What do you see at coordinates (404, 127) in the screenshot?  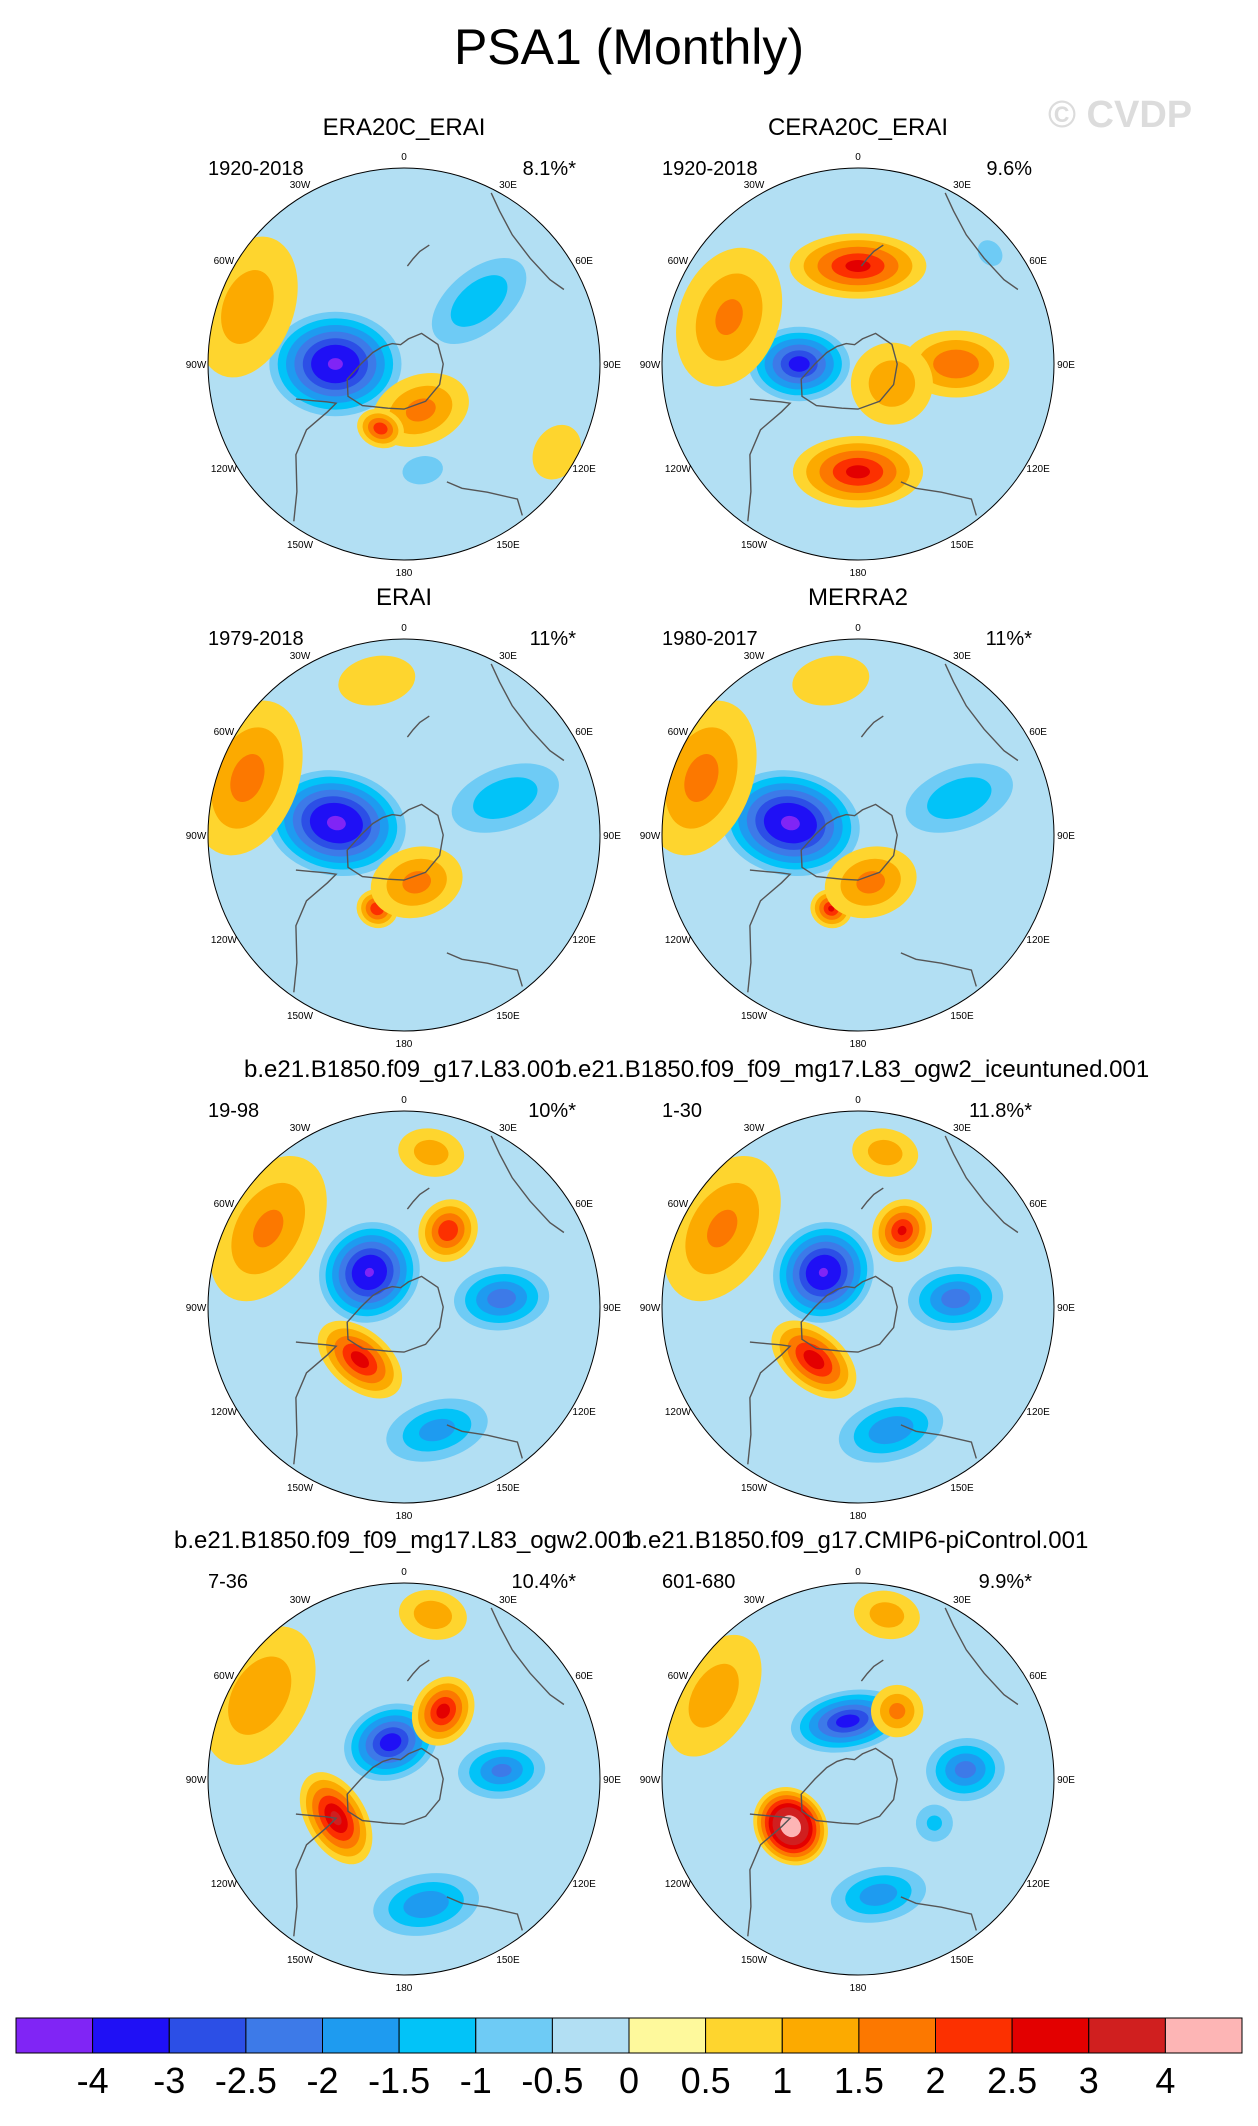 I see `panel-title: ERA20C_ERAI` at bounding box center [404, 127].